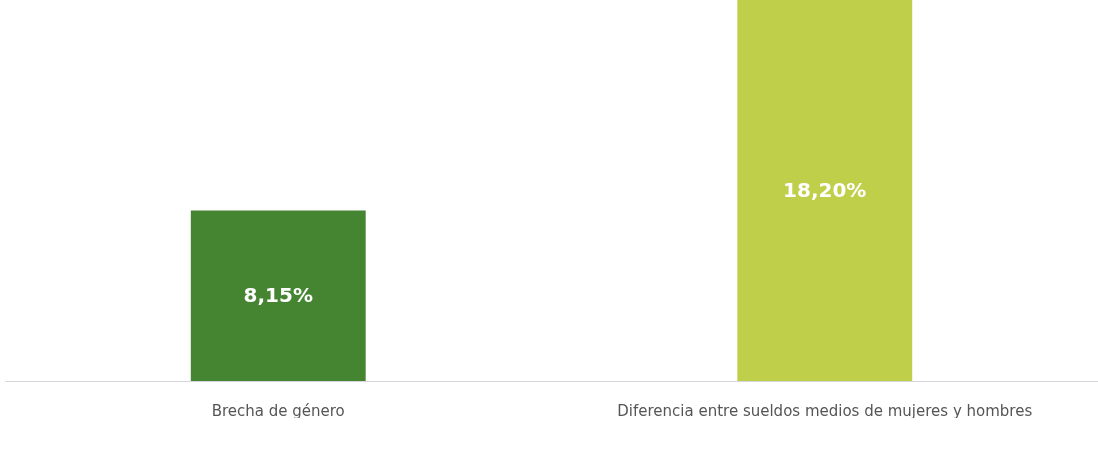 The width and height of the screenshot is (1098, 452). What do you see at coordinates (825, 189) in the screenshot?
I see `data-label: 18,20%` at bounding box center [825, 189].